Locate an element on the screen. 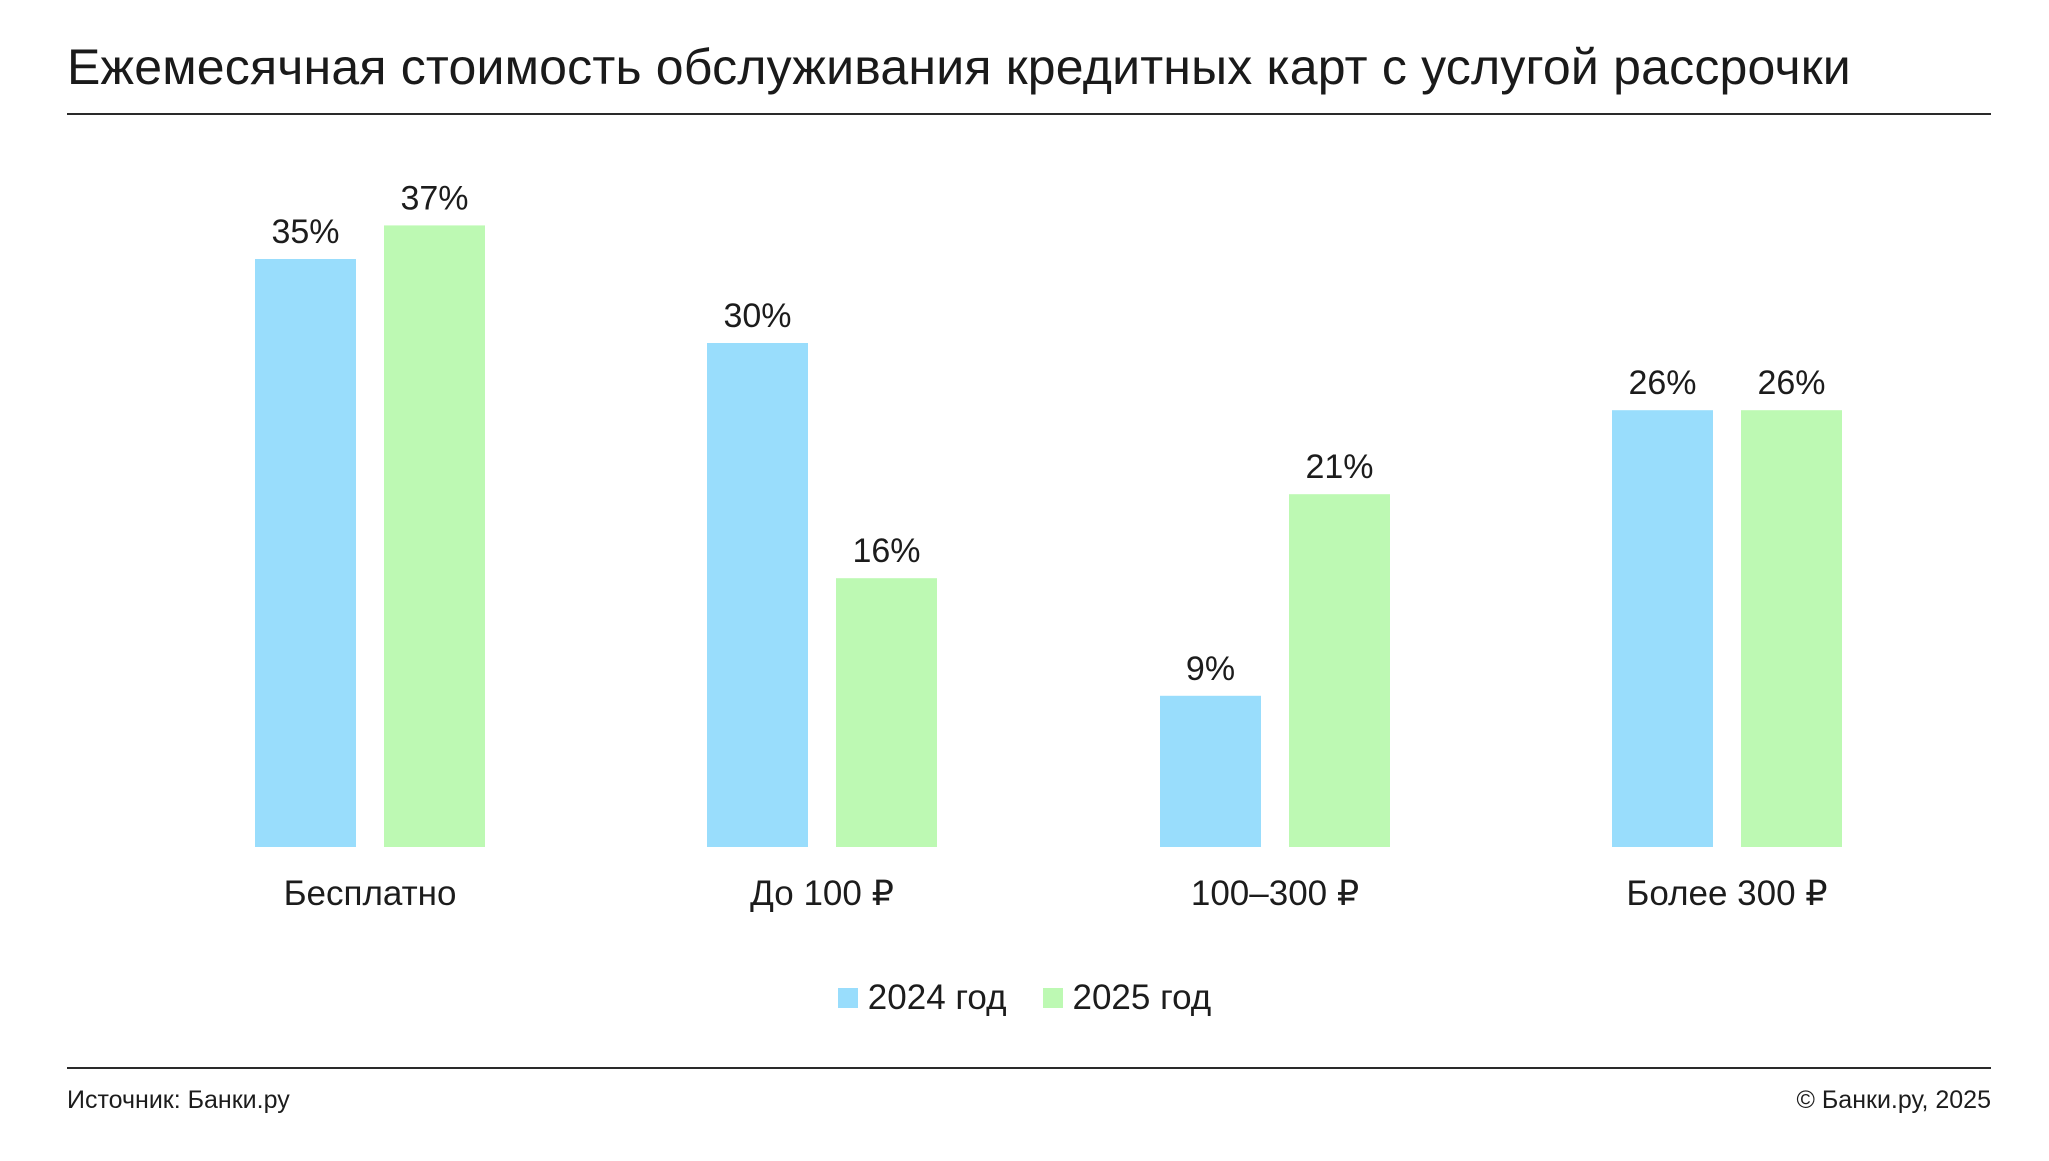  category-label-free: Бесплатно is located at coordinates (370, 893).